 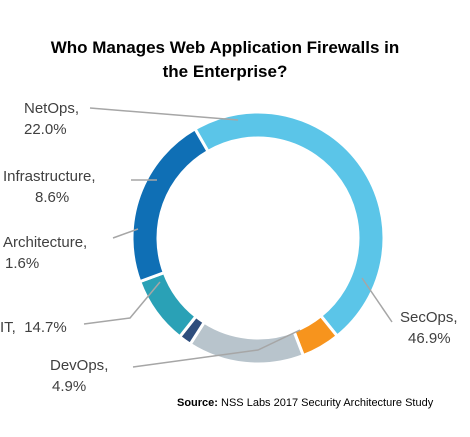 What do you see at coordinates (51, 119) in the screenshot?
I see `label-netops: NetOps, 22.0%` at bounding box center [51, 119].